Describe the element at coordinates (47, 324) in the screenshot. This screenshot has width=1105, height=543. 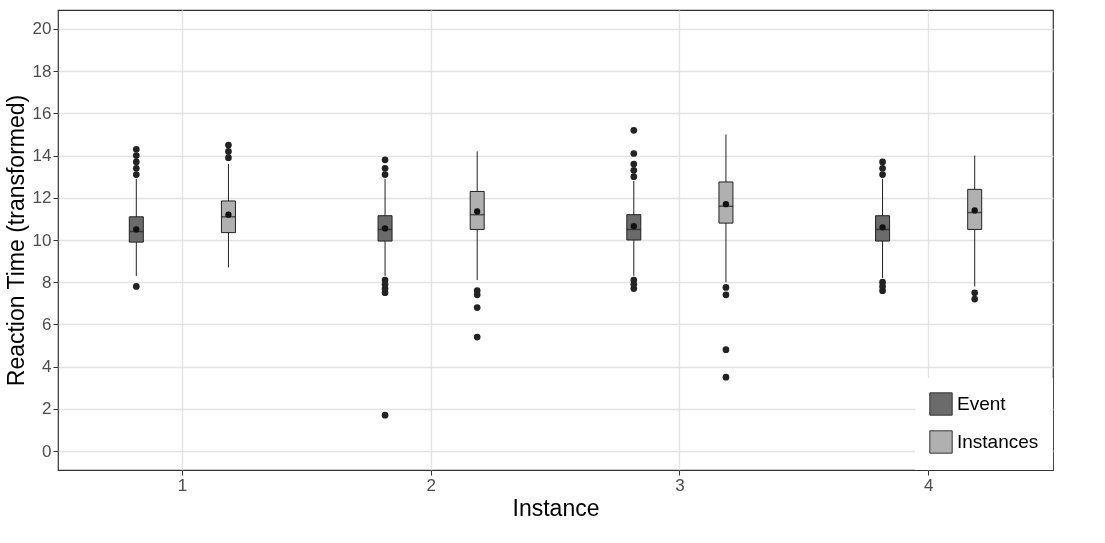
I see `y-tick-label: 6` at that location.